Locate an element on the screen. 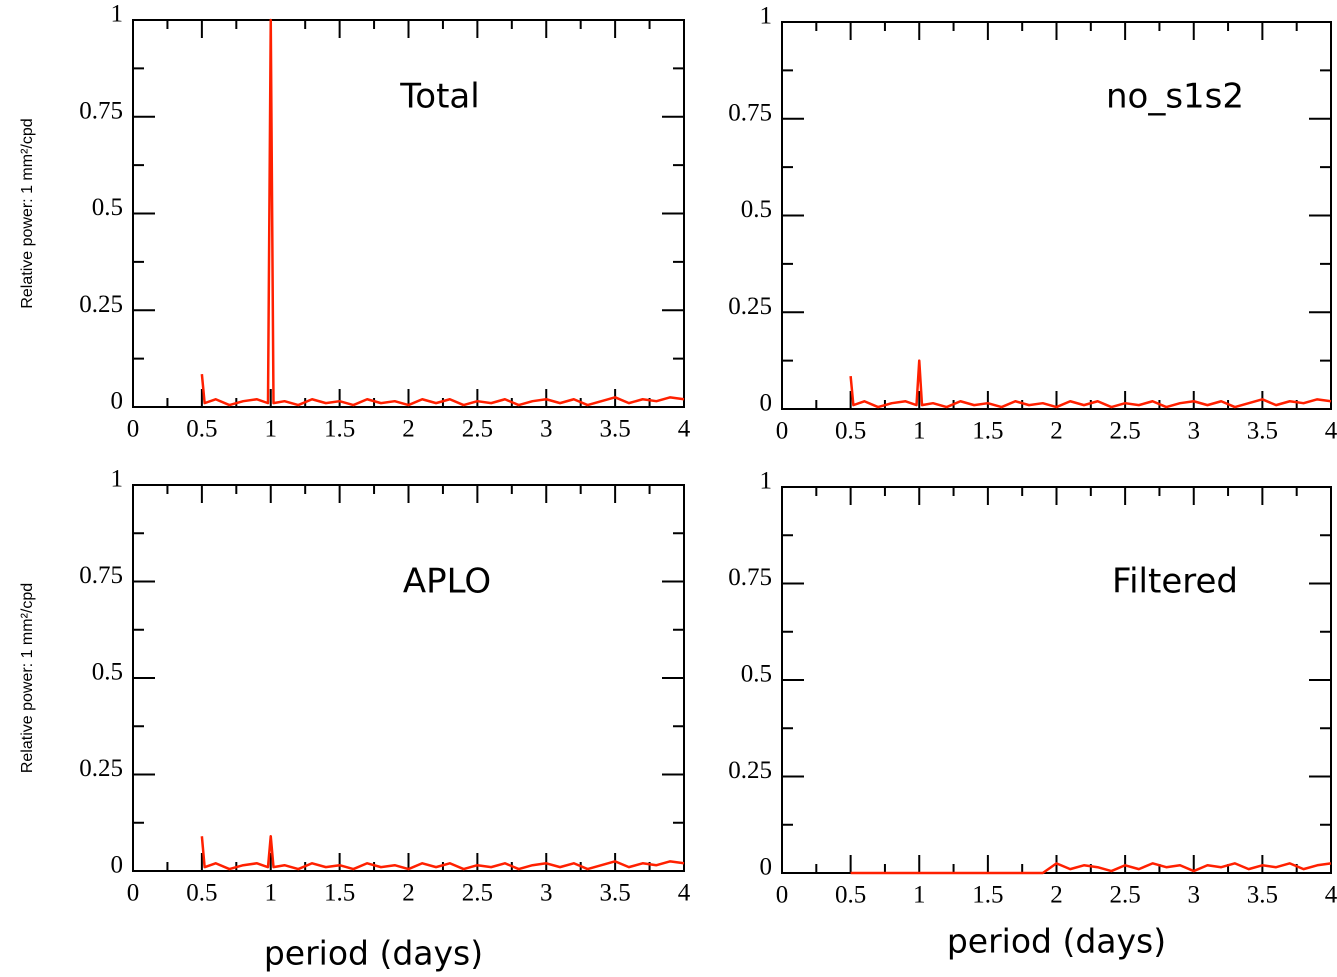  panel-title: no_s1s2 is located at coordinates (1175, 97).